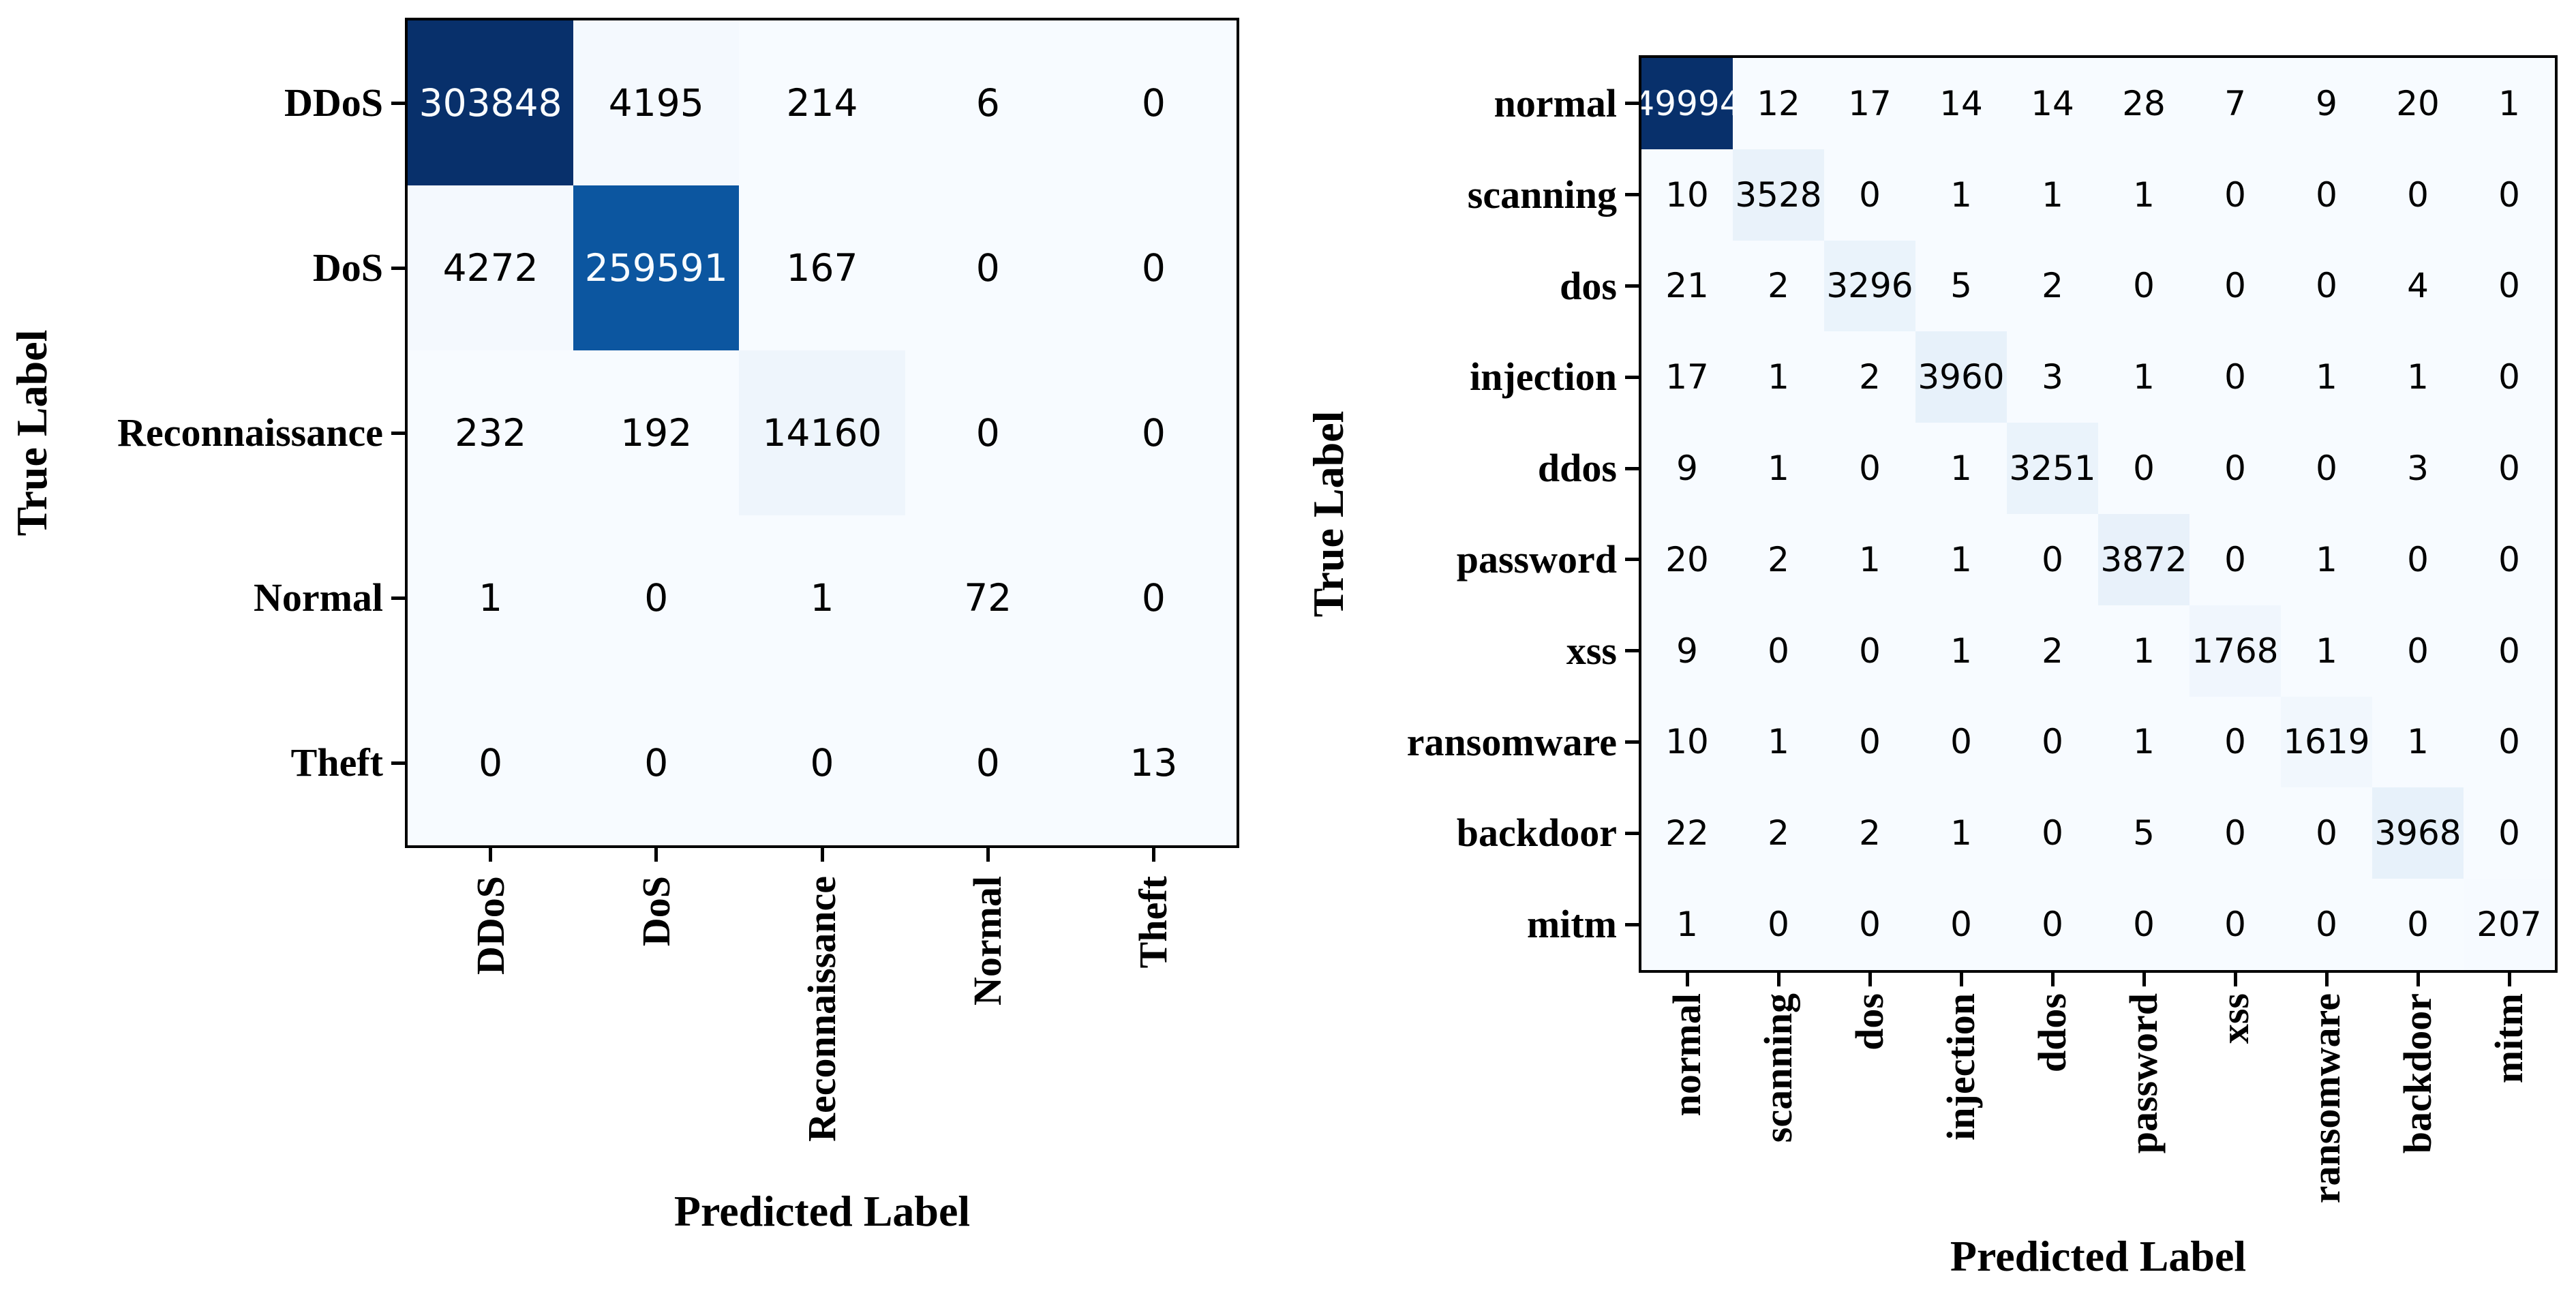 Image resolution: width=2576 pixels, height=1315 pixels. I want to click on cell-value: 259591, so click(656, 268).